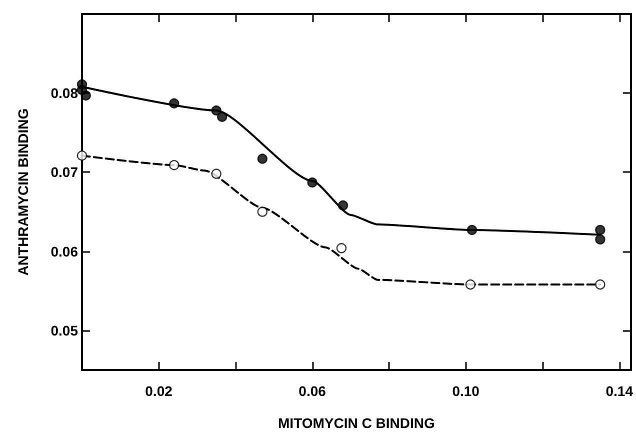 The height and width of the screenshot is (443, 636). What do you see at coordinates (312, 391) in the screenshot?
I see `x-tick-label: 0.06` at bounding box center [312, 391].